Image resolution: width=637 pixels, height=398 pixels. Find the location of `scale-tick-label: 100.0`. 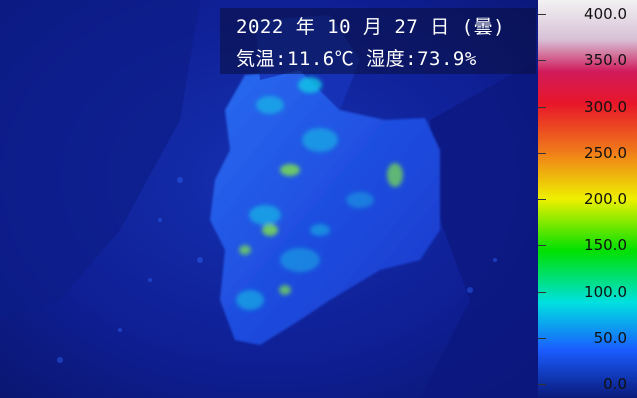

scale-tick-label: 100.0 is located at coordinates (605, 291).